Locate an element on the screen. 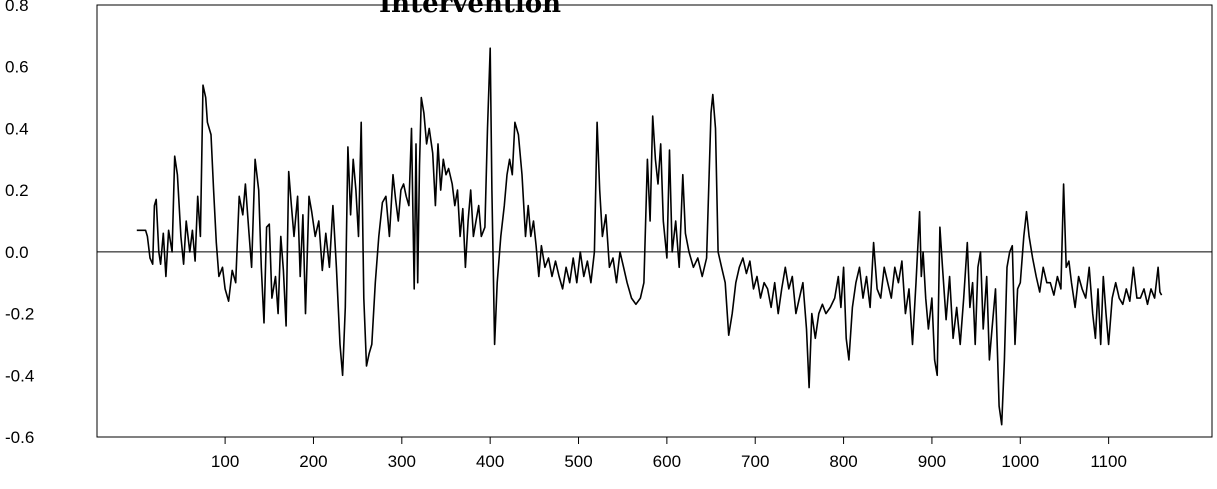 The height and width of the screenshot is (489, 1217). x-tick-label: 900 is located at coordinates (932, 461).